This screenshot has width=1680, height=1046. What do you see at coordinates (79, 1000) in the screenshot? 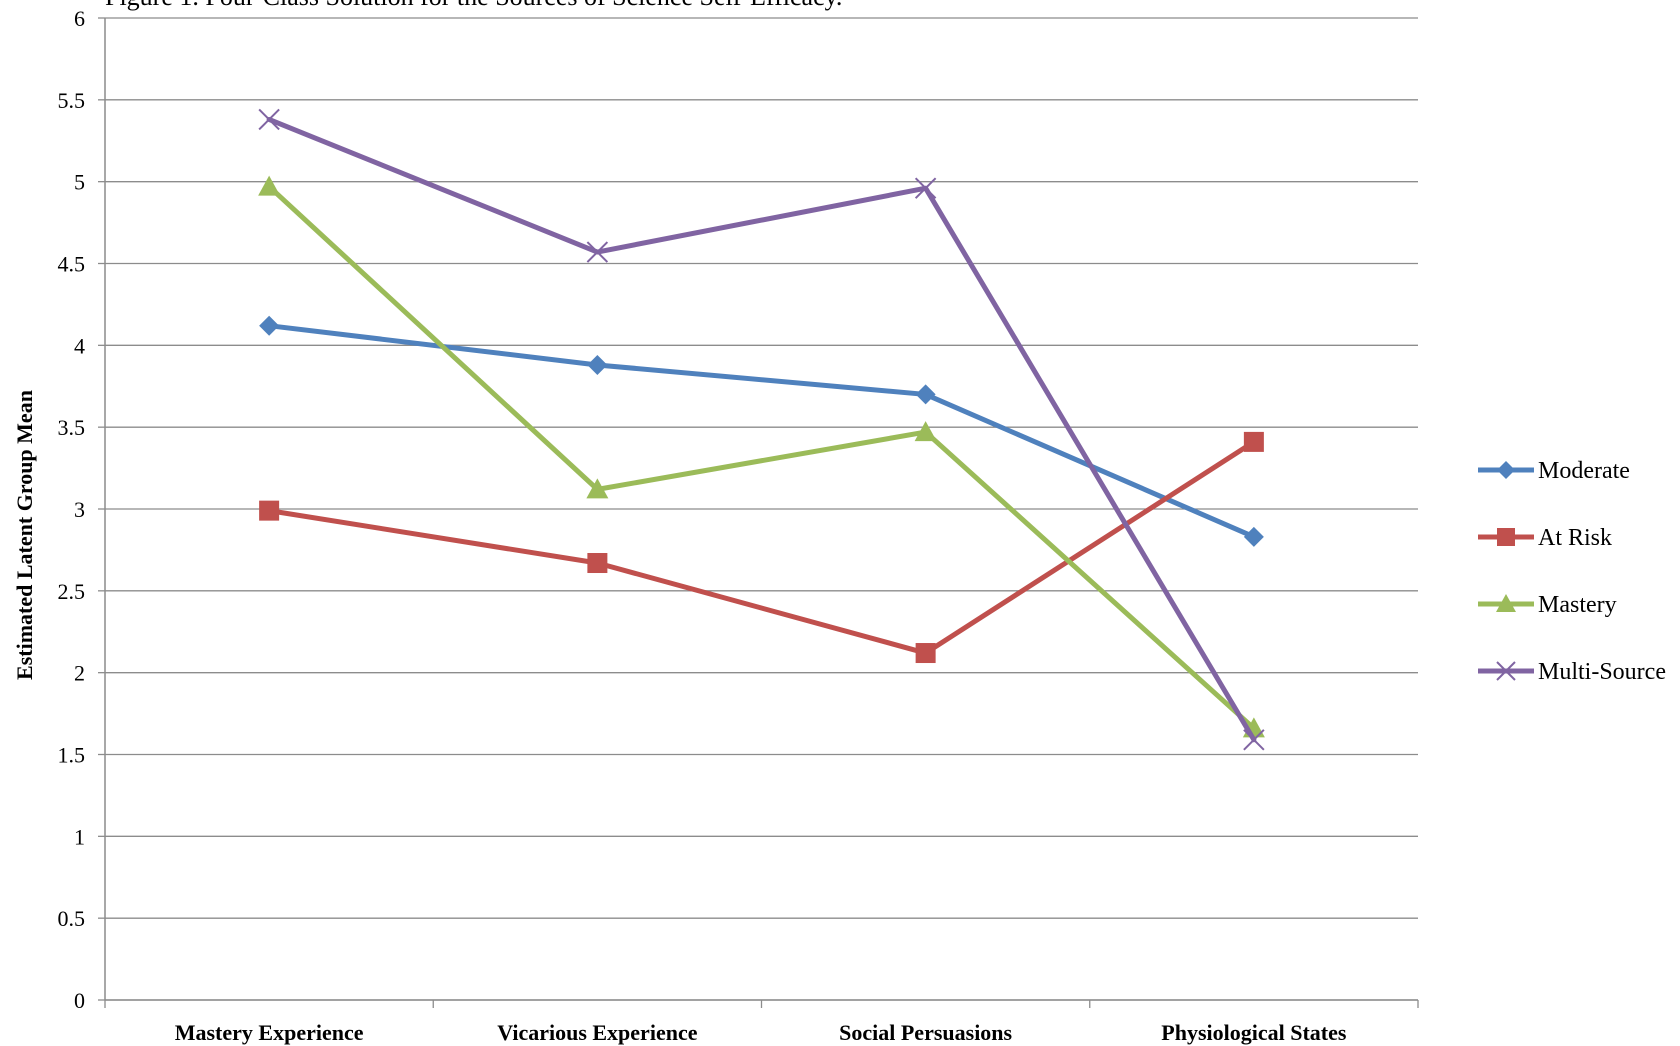
I see `y-tick-label: 0` at bounding box center [79, 1000].